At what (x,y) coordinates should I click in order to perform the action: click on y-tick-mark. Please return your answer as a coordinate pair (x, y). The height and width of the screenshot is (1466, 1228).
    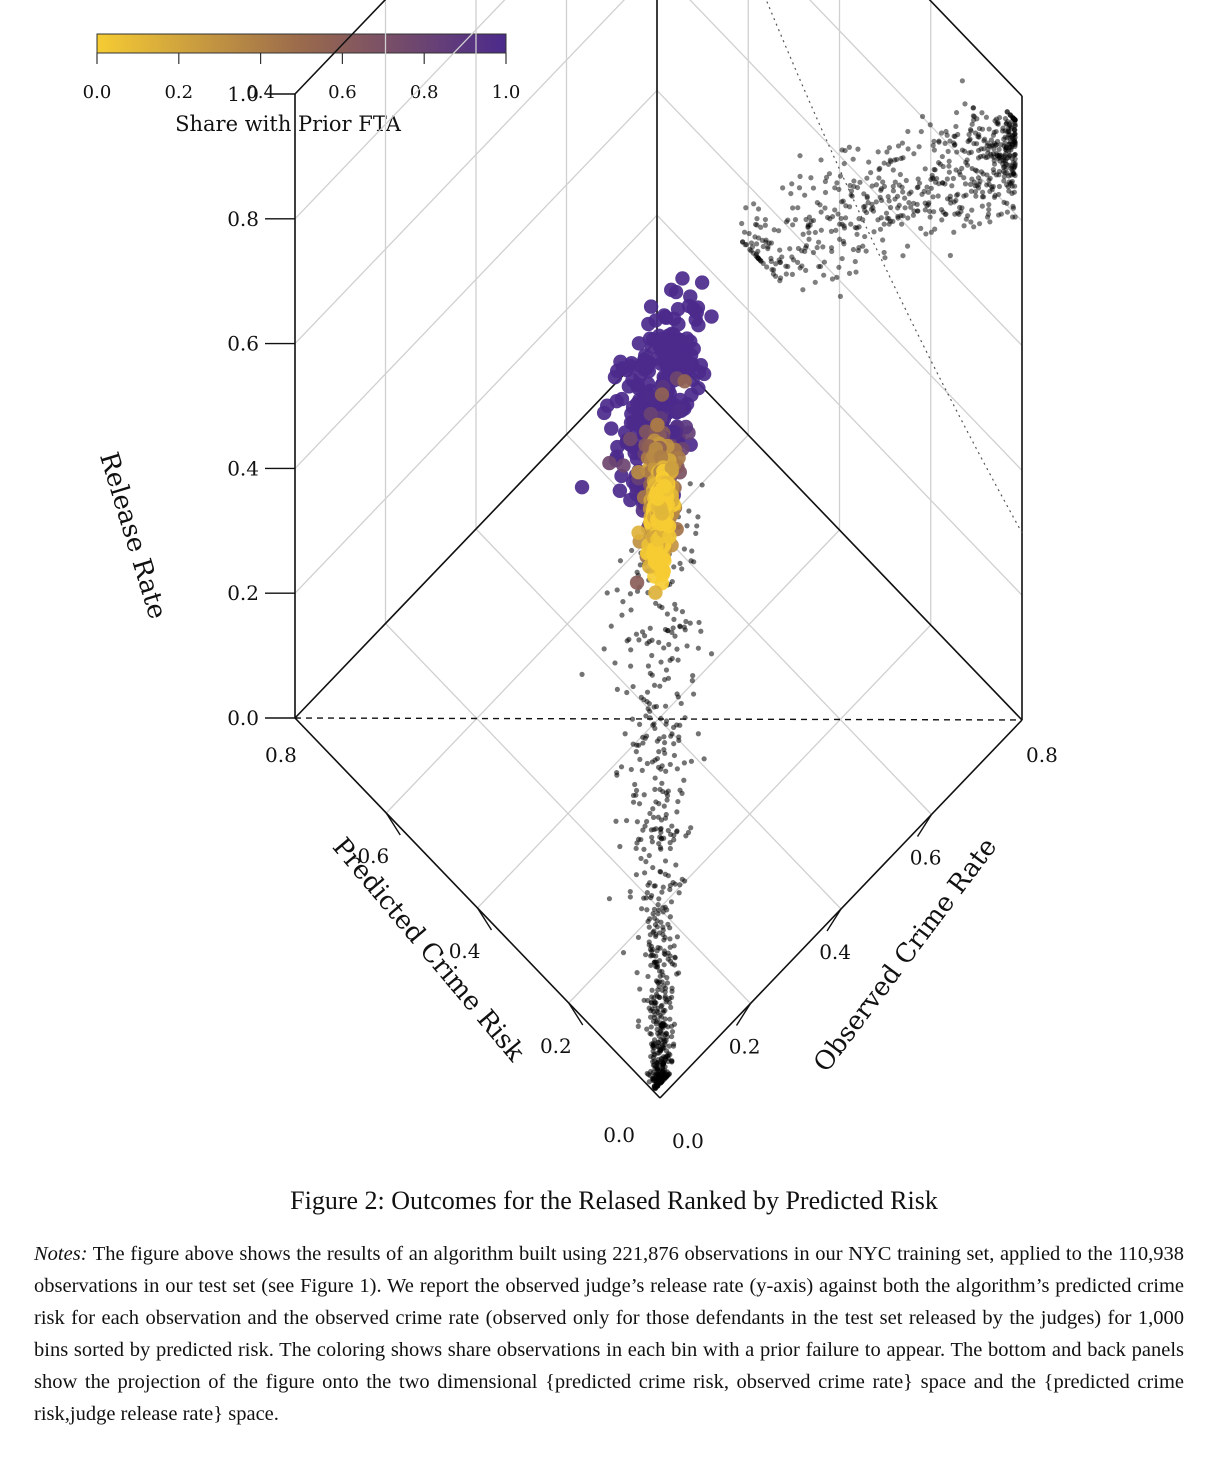
    Looking at the image, I should click on (834, 920).